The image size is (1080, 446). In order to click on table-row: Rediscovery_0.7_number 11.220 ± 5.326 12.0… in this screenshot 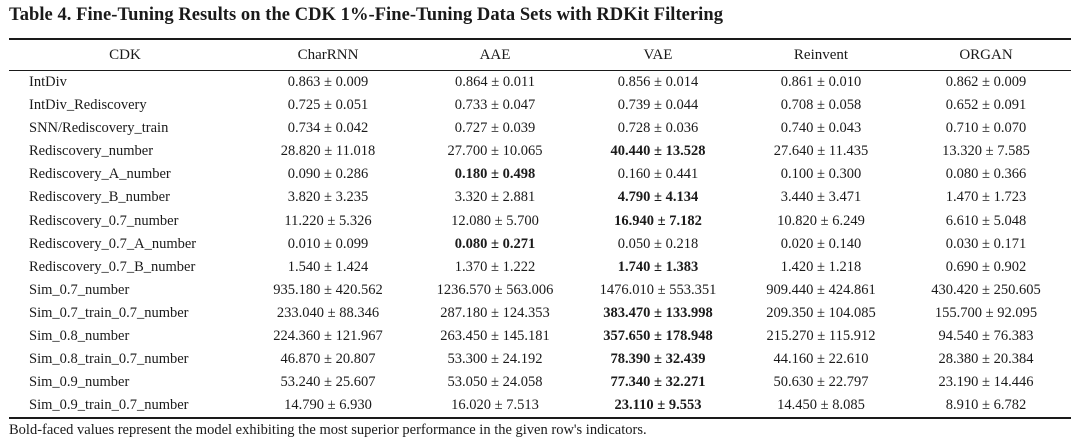, I will do `click(540, 220)`.